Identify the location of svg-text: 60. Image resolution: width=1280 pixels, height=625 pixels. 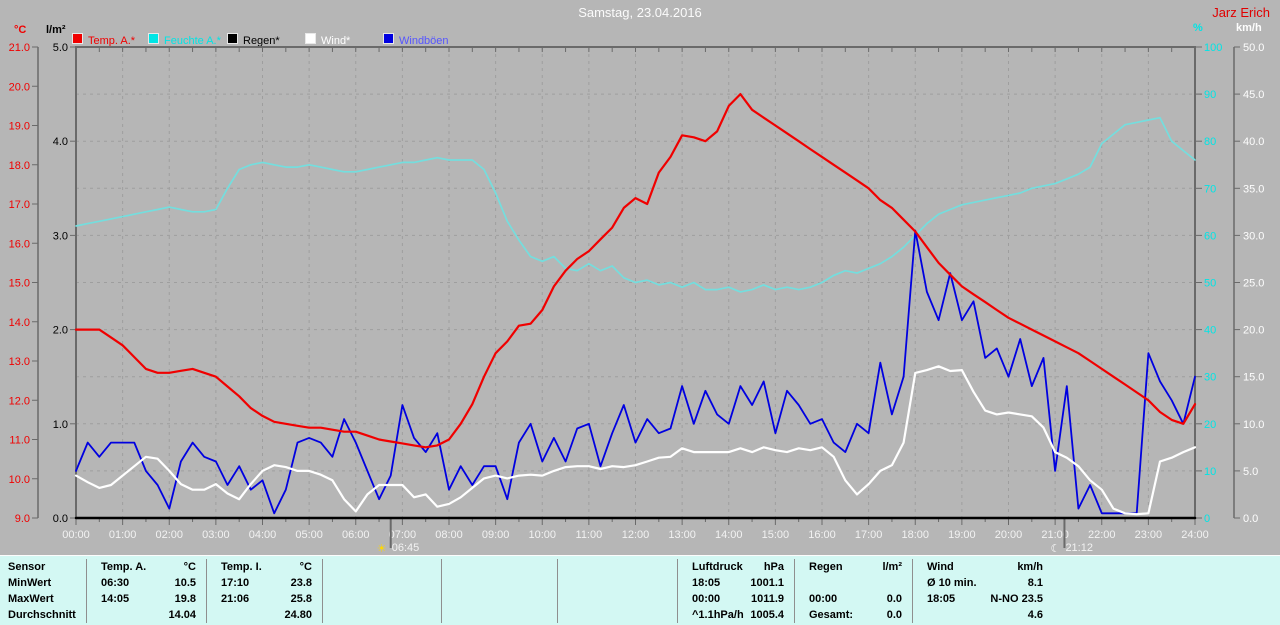
(1210, 236).